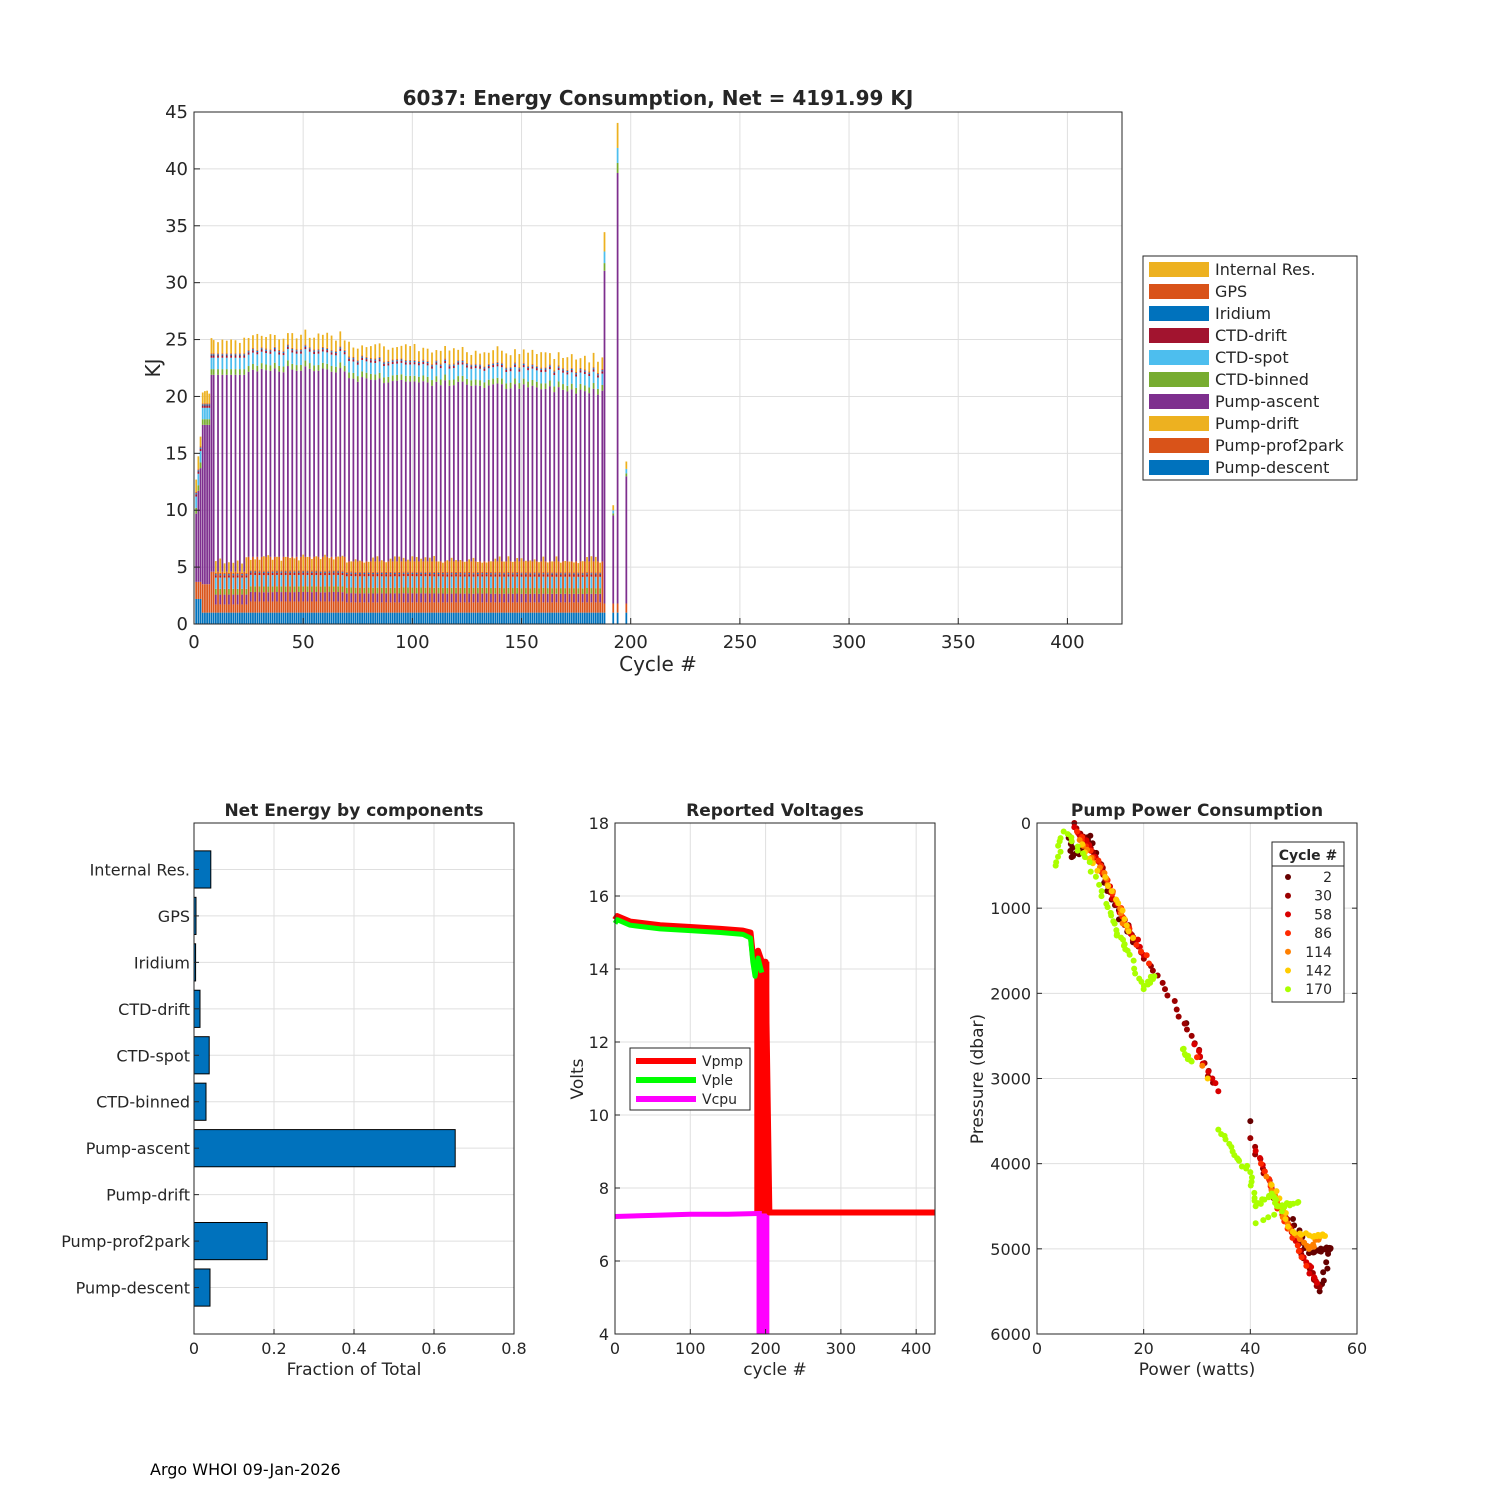  What do you see at coordinates (717, 1081) in the screenshot?
I see `legend-label: Vple` at bounding box center [717, 1081].